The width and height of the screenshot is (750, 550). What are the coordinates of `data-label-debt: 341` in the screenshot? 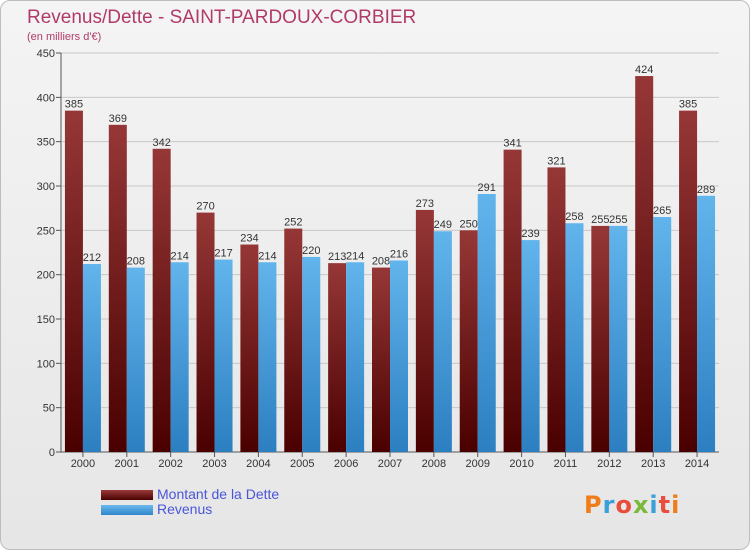 It's located at (512, 144).